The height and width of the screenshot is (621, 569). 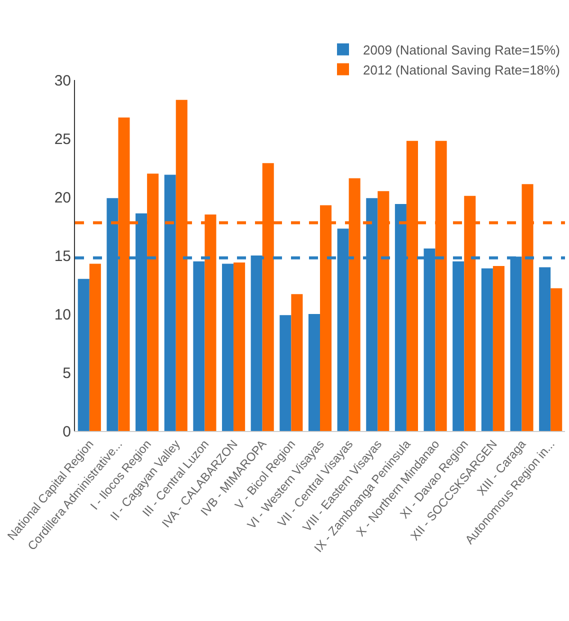 I want to click on y-tick-label: 20, so click(x=62, y=197).